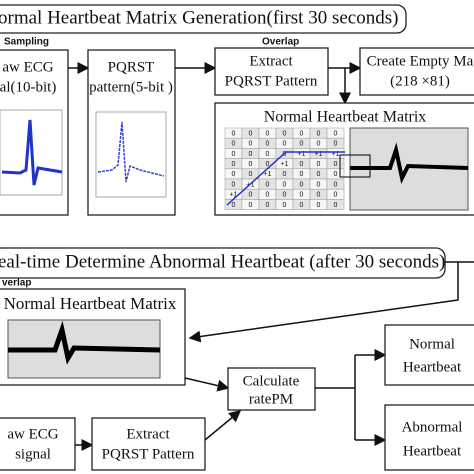  Describe the element at coordinates (429, 437) in the screenshot. I see `abnormal-box` at that location.